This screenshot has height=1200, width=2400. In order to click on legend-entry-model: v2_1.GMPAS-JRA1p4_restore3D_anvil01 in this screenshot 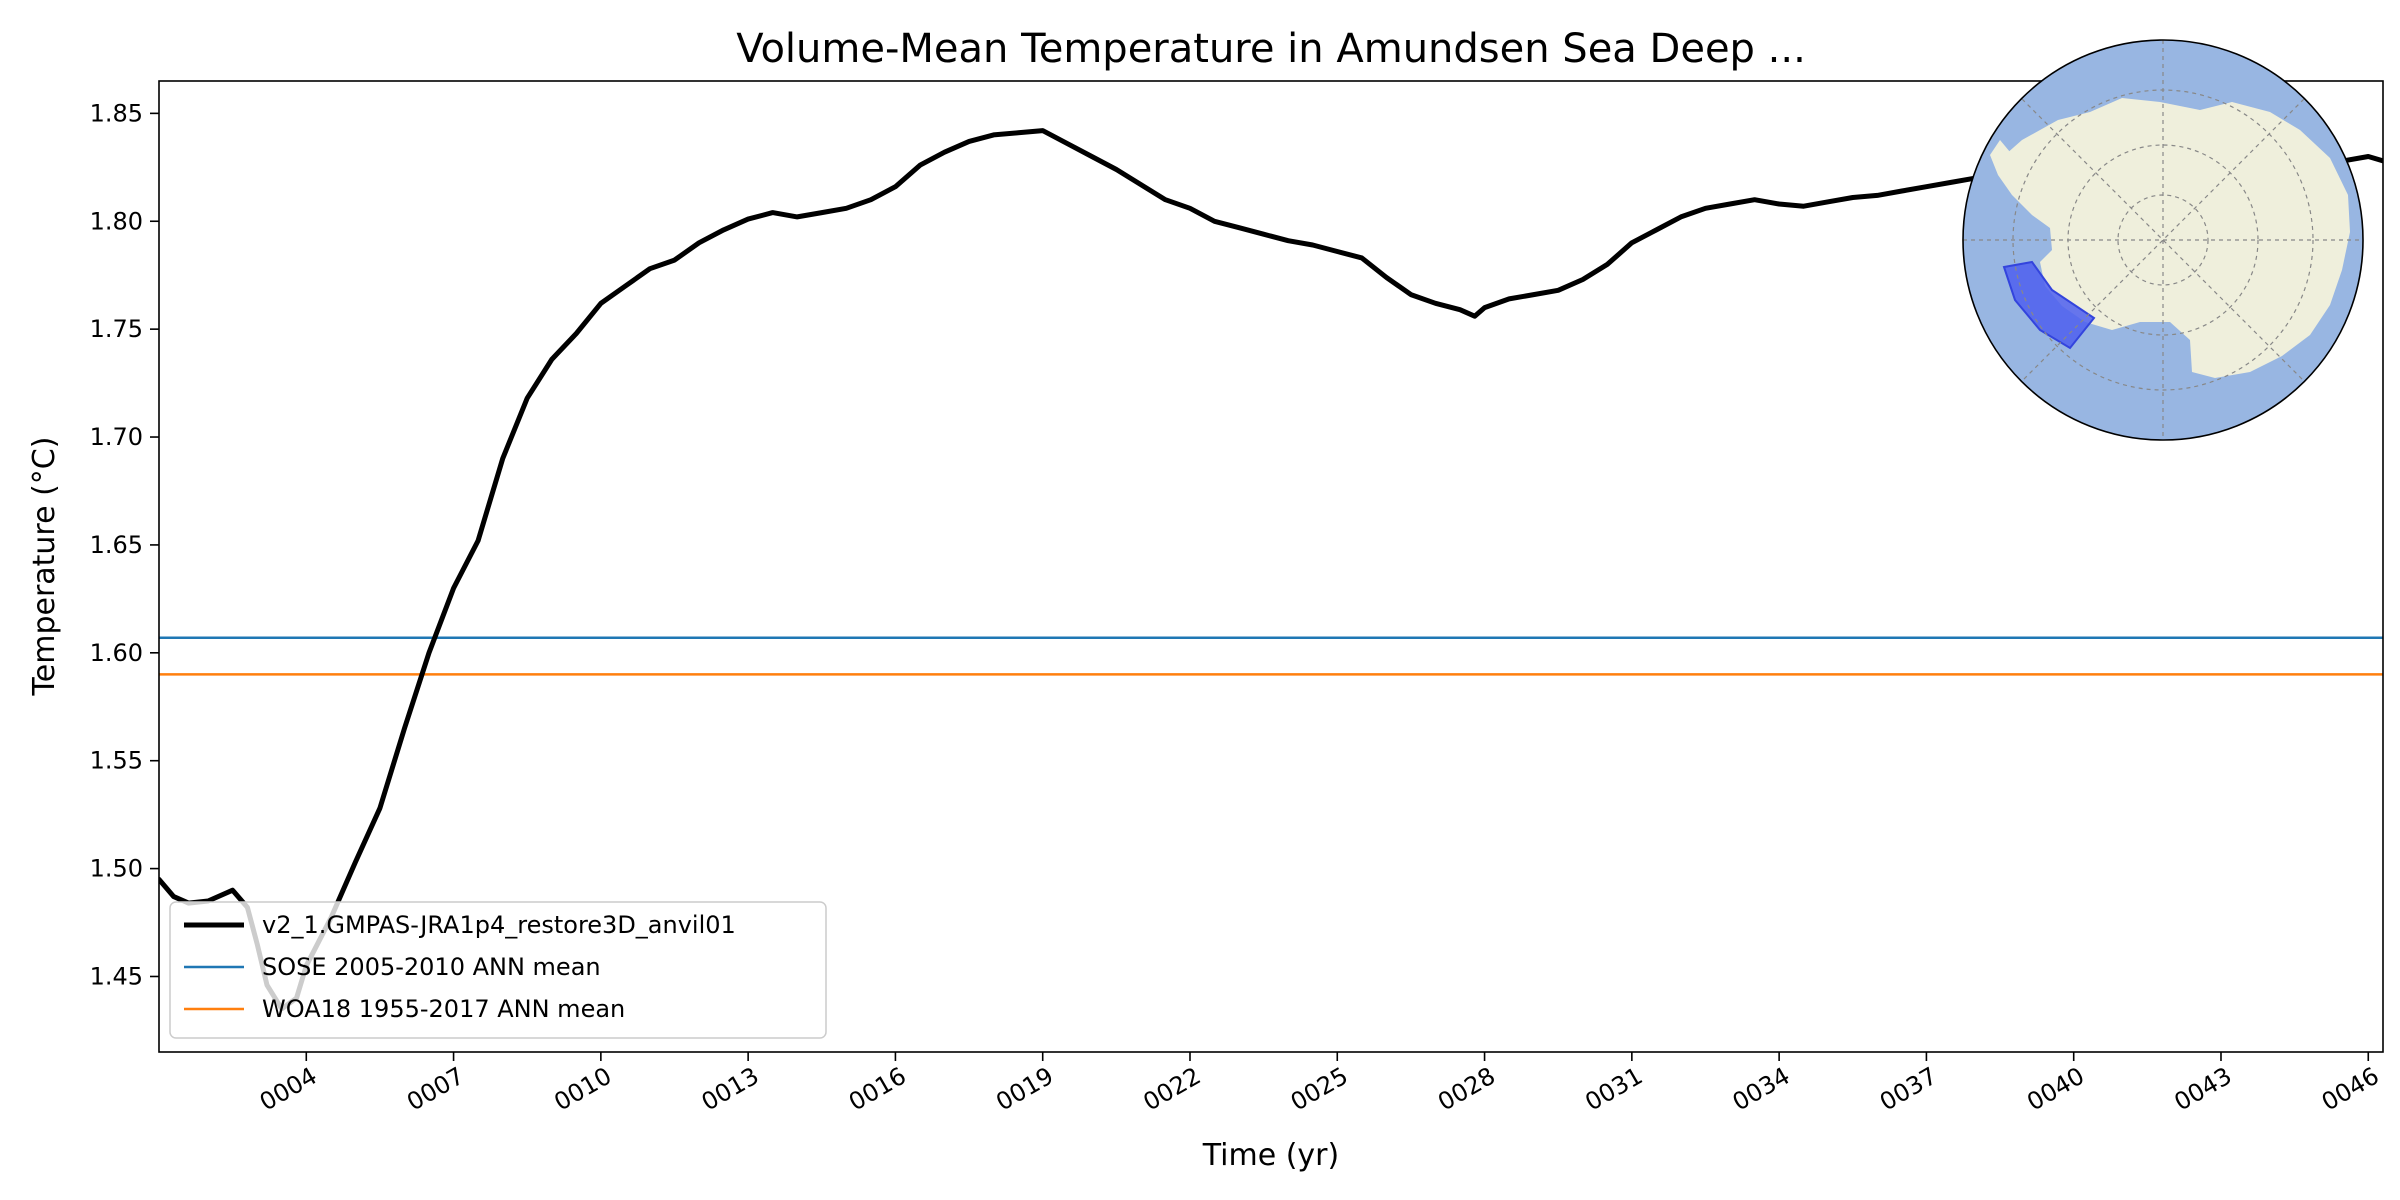, I will do `click(460, 925)`.